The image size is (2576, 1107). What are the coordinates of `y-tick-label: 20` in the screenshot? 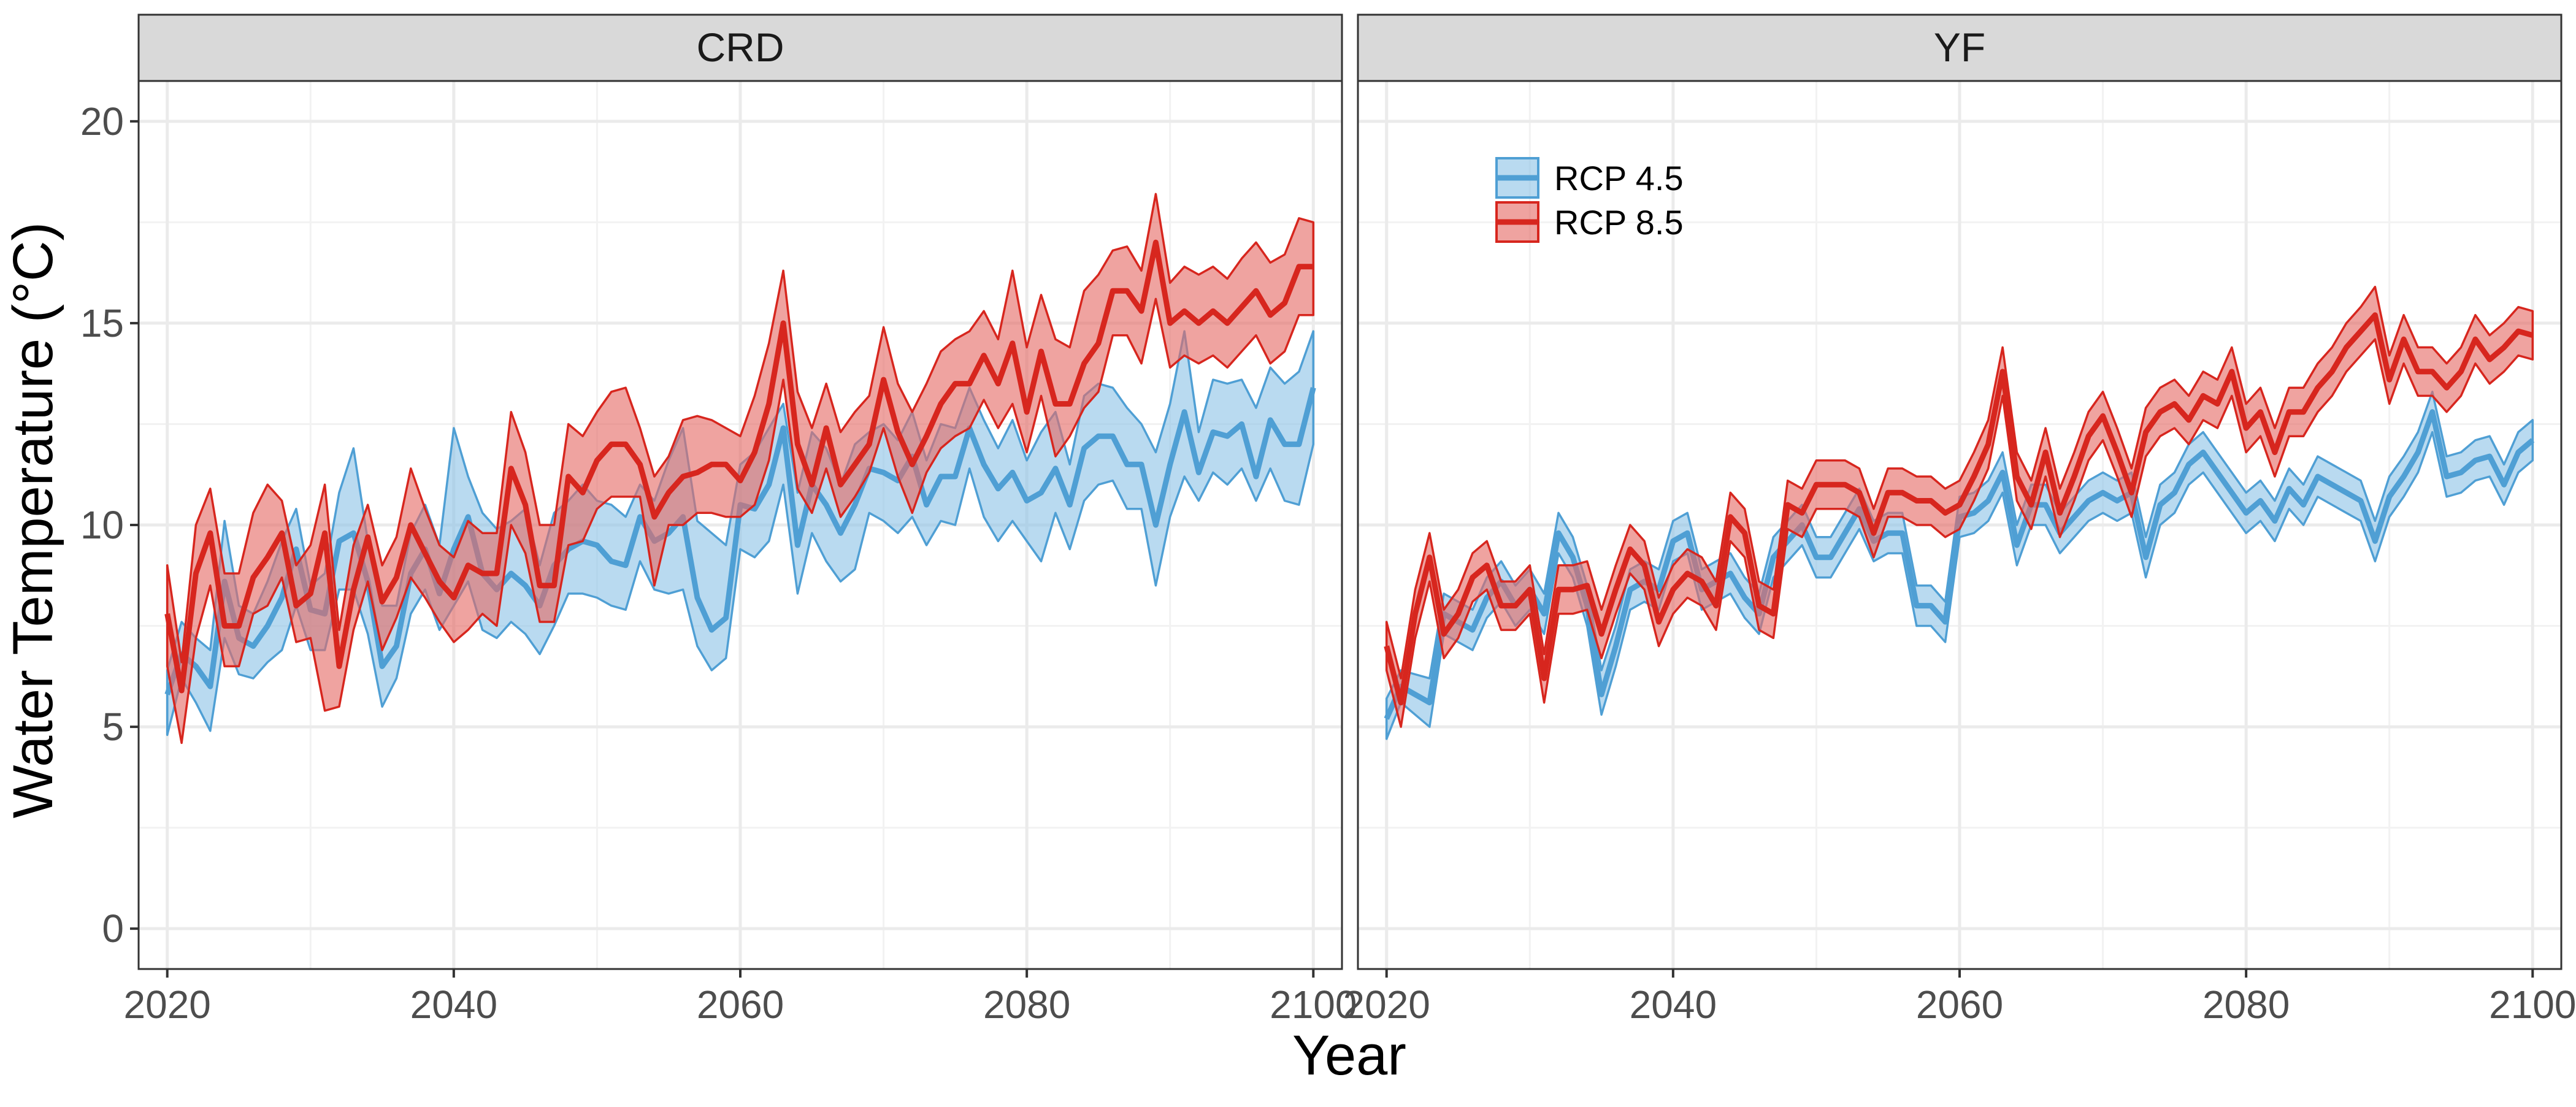 It's located at (102, 121).